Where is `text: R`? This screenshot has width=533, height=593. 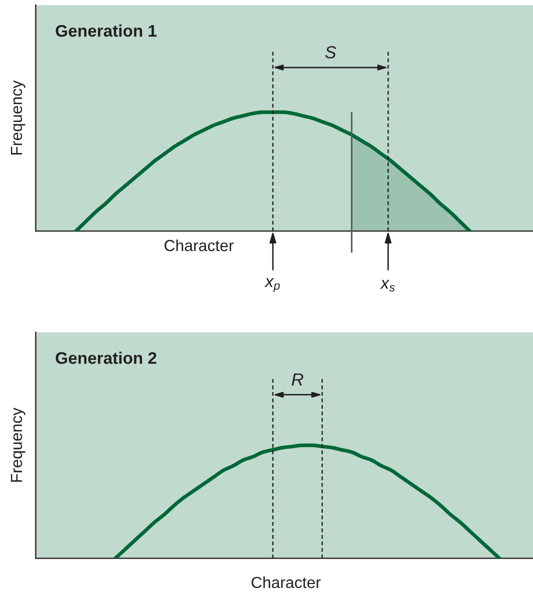
text: R is located at coordinates (298, 380).